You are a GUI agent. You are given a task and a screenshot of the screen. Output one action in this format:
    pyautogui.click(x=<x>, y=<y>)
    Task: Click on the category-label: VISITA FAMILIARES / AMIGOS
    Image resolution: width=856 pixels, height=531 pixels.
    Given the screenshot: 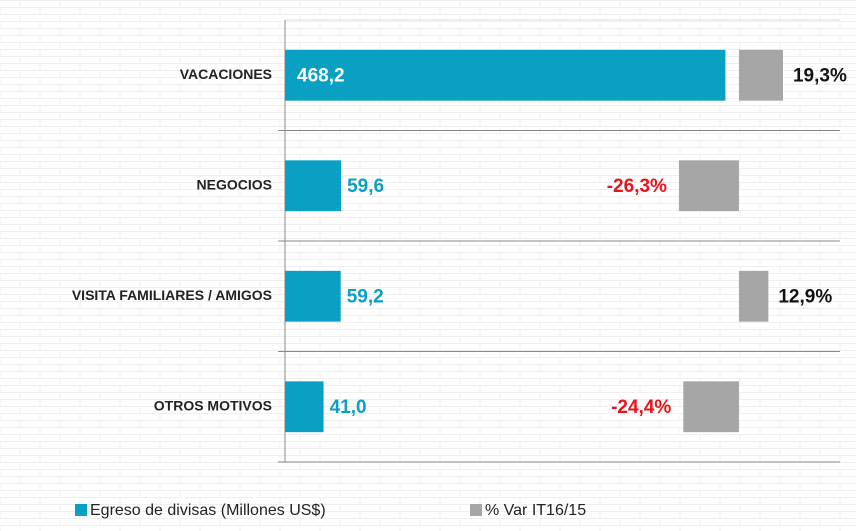 What is the action you would take?
    pyautogui.click(x=172, y=295)
    